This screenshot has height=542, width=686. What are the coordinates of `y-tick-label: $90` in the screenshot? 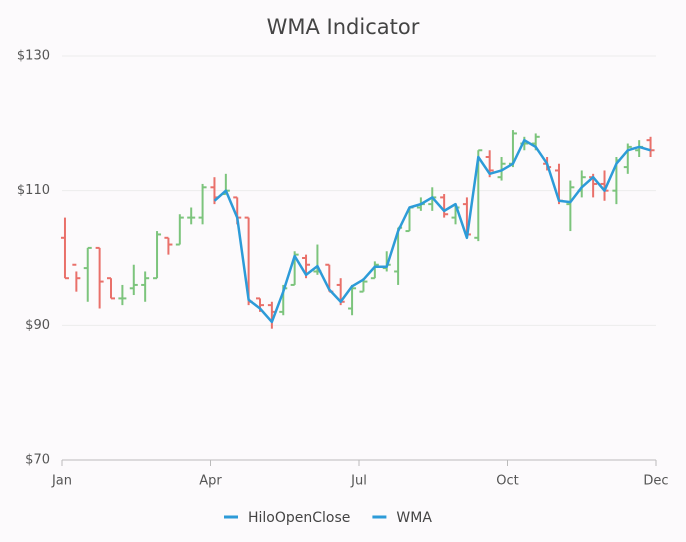 It's located at (37, 325).